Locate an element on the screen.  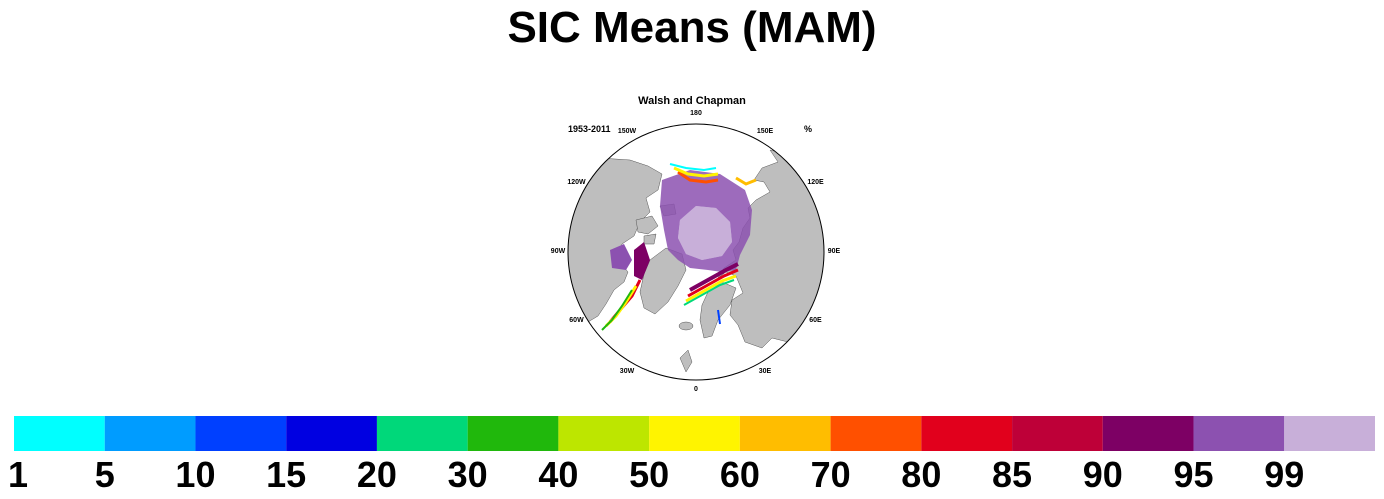
lon-label-30w: 30W is located at coordinates (627, 371).